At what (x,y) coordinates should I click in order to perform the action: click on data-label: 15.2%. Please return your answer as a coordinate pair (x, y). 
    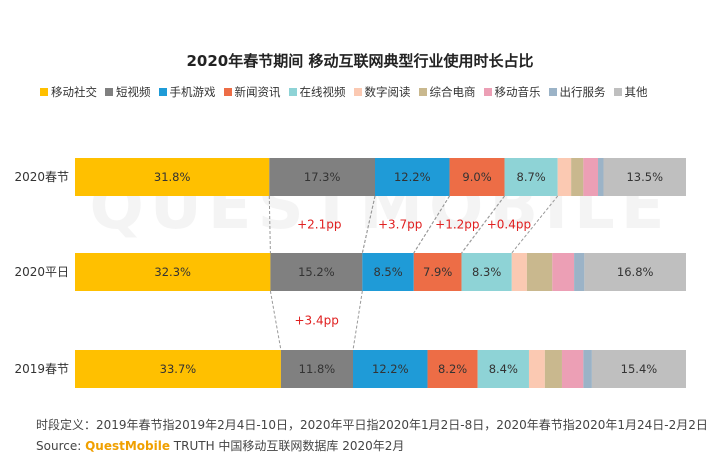
    Looking at the image, I should click on (316, 272).